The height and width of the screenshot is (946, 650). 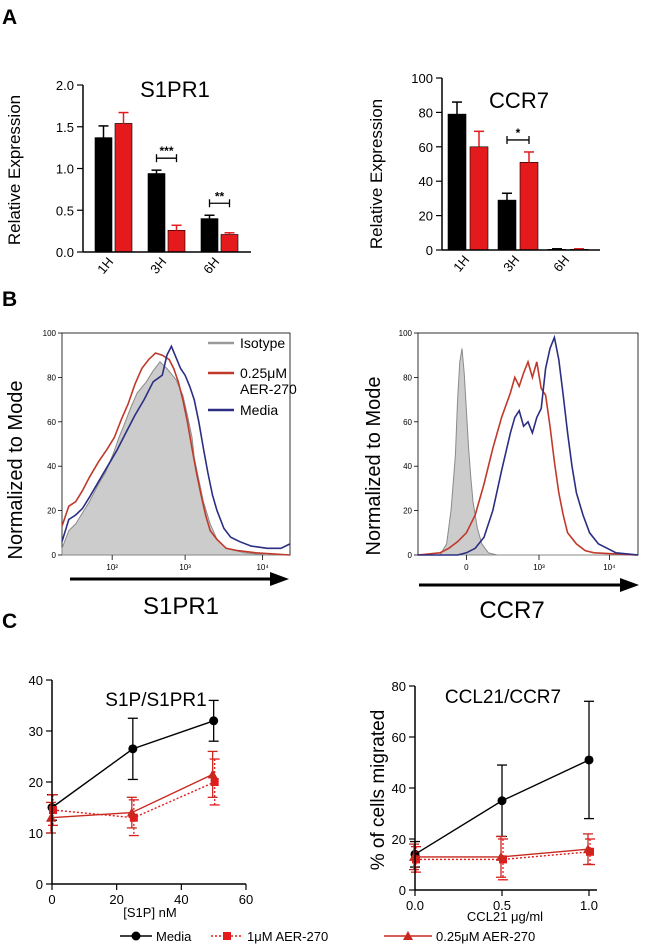 What do you see at coordinates (589, 905) in the screenshot?
I see `x-tick-label: 1.0` at bounding box center [589, 905].